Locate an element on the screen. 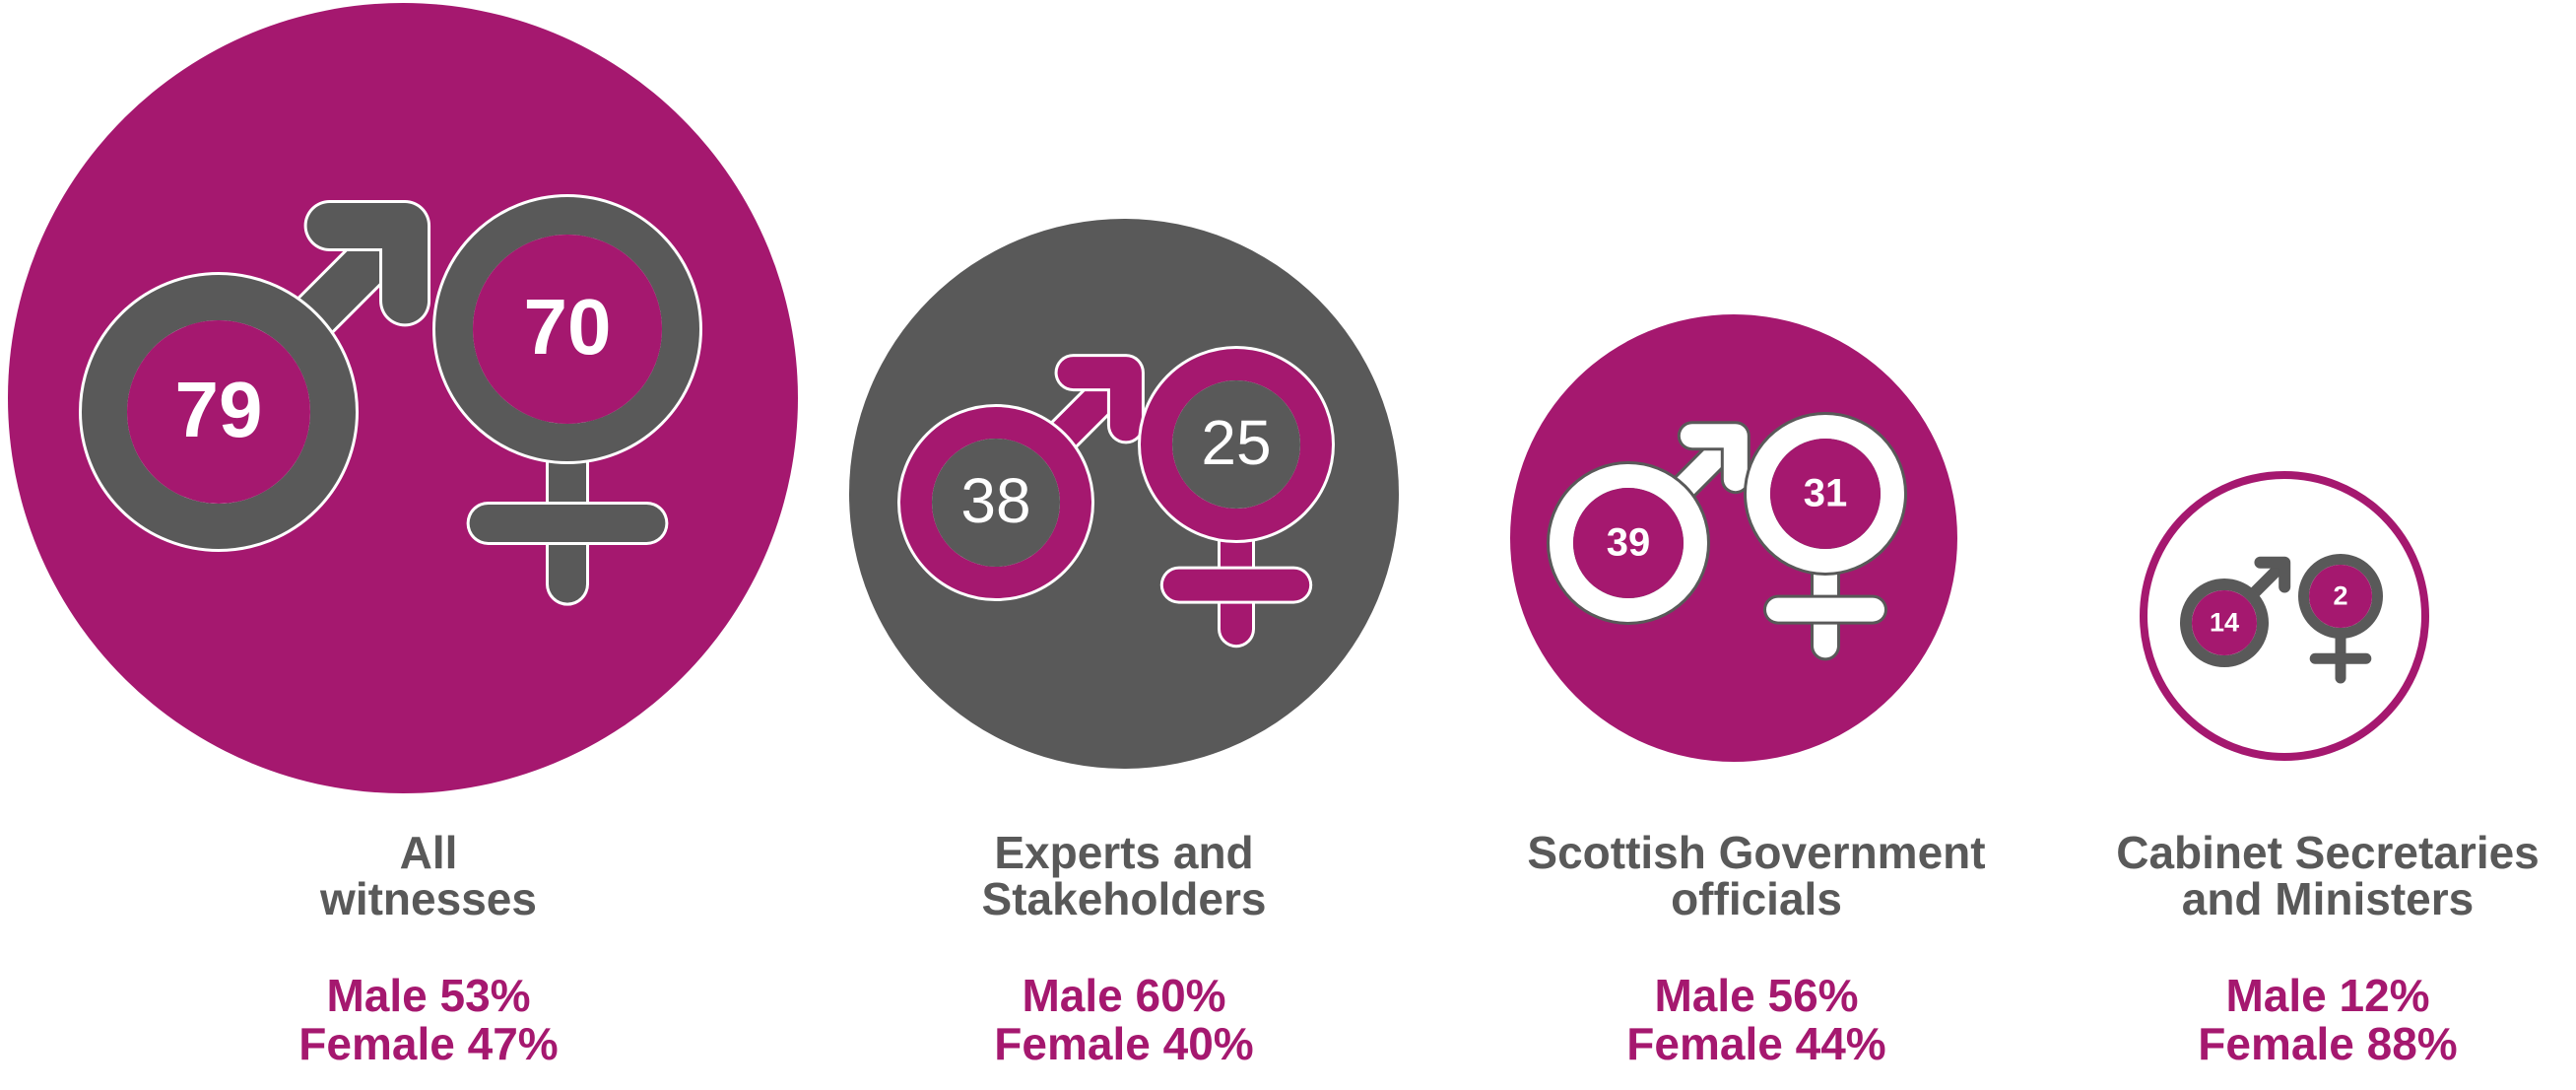 The height and width of the screenshot is (1090, 2576). group-title: Scottish Government is located at coordinates (1756, 852).